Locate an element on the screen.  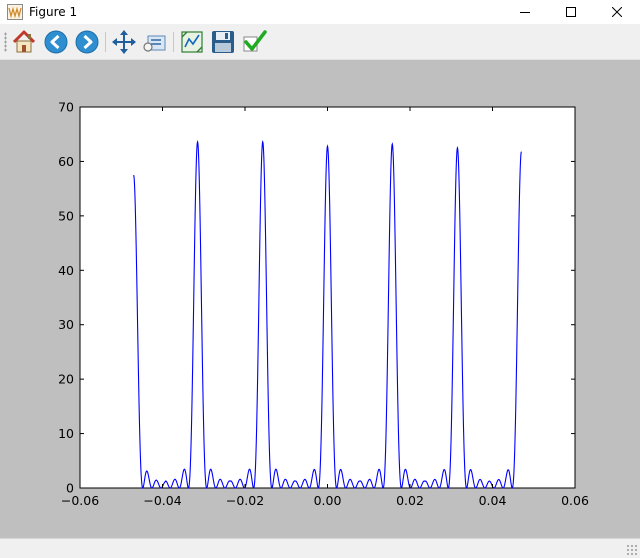
resize-grip is located at coordinates (632, 550).